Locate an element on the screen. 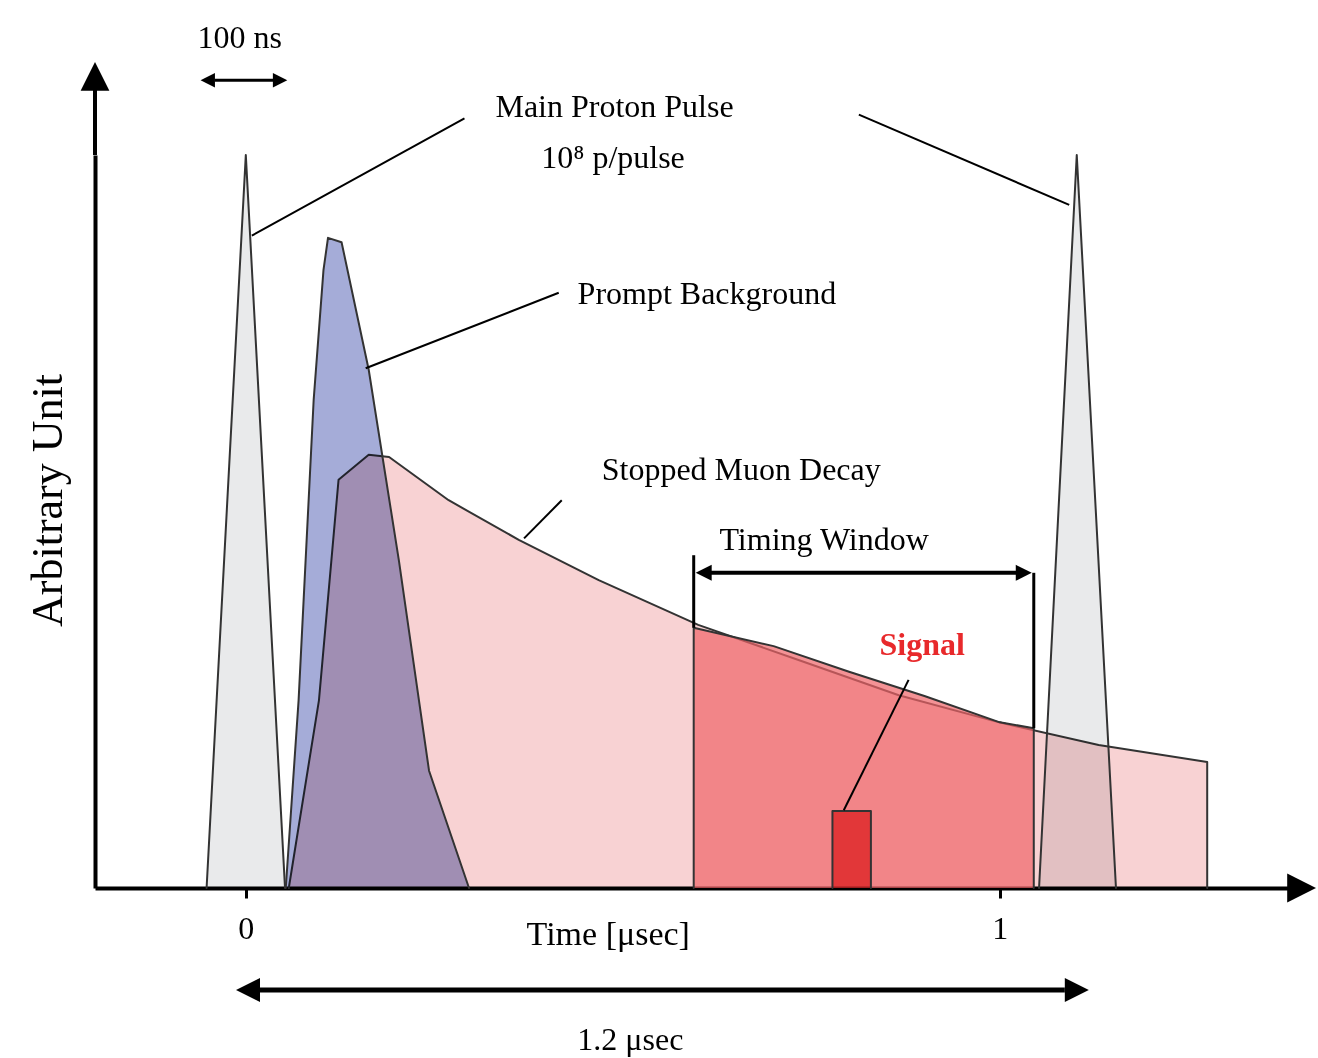 This screenshot has height=1058, width=1318. text: Stopped Muon Decay is located at coordinates (741, 469).